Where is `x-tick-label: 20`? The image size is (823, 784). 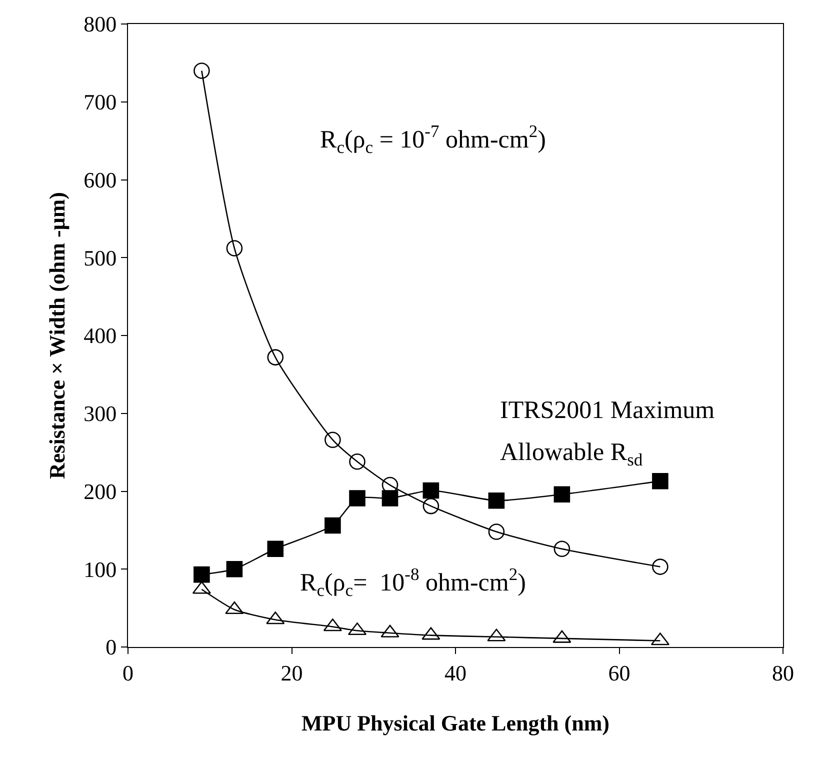
x-tick-label: 20 is located at coordinates (291, 673).